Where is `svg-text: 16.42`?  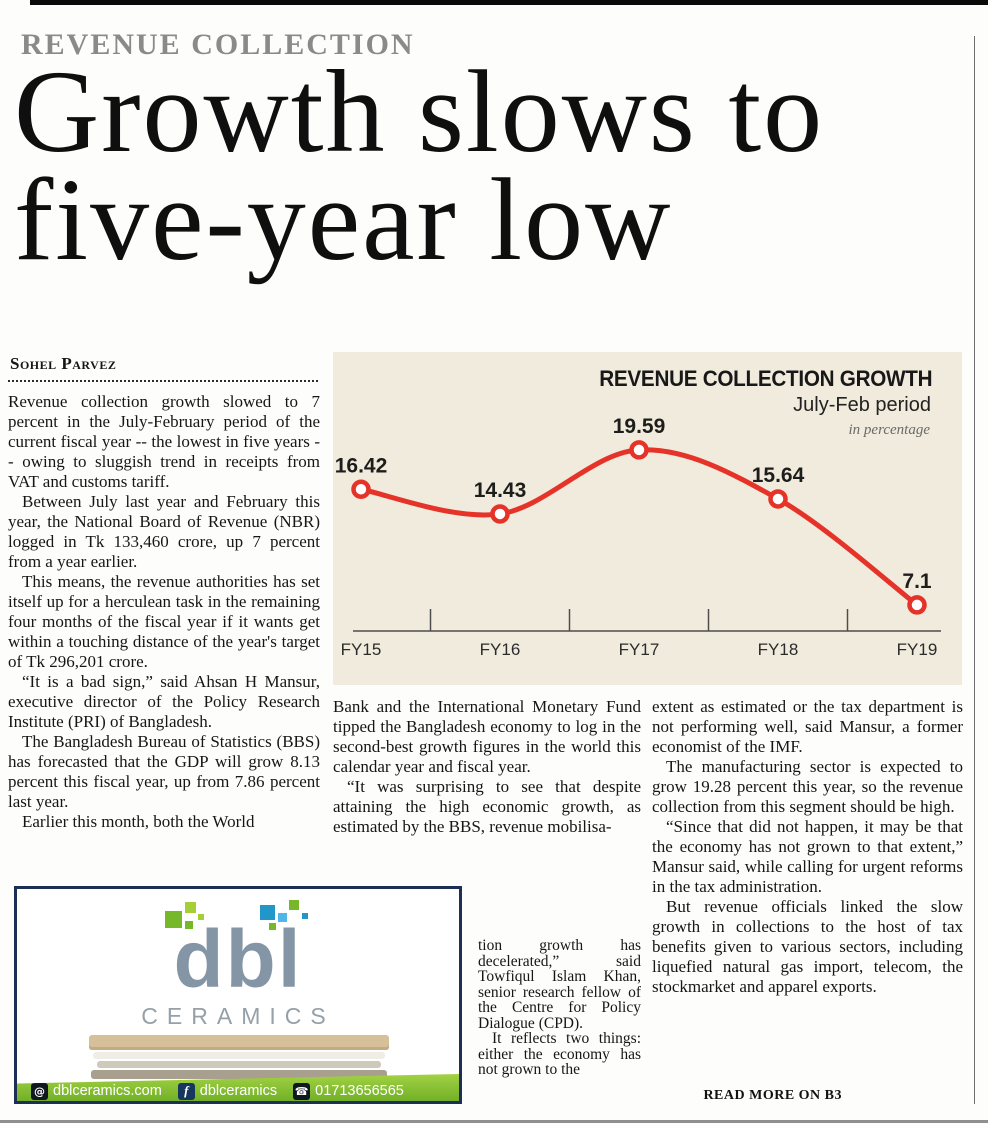
svg-text: 16.42 is located at coordinates (361, 465).